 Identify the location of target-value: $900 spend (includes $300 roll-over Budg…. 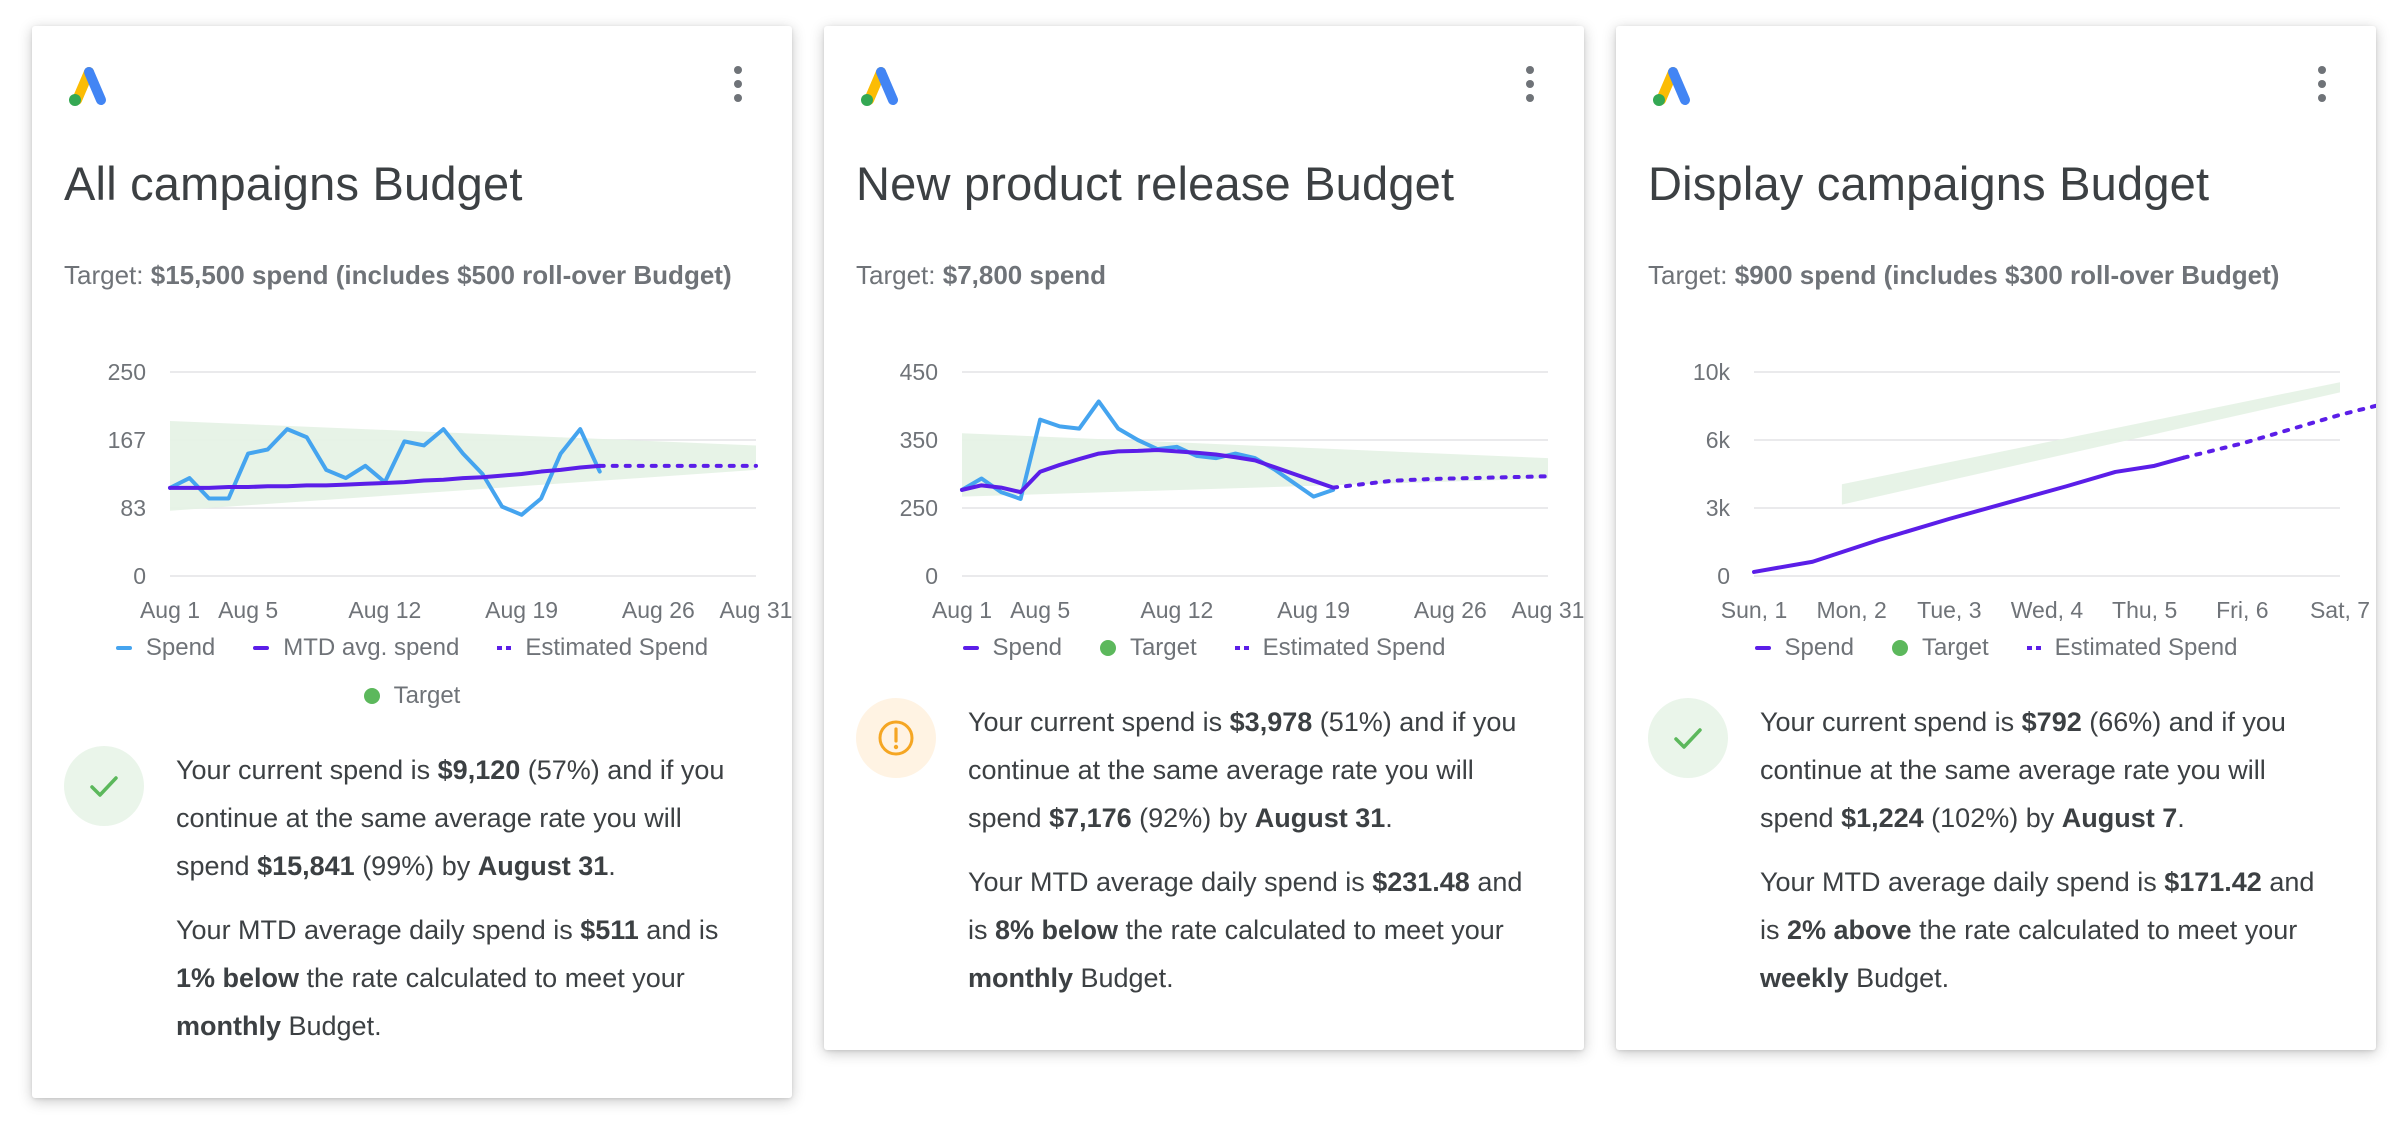
(2007, 275).